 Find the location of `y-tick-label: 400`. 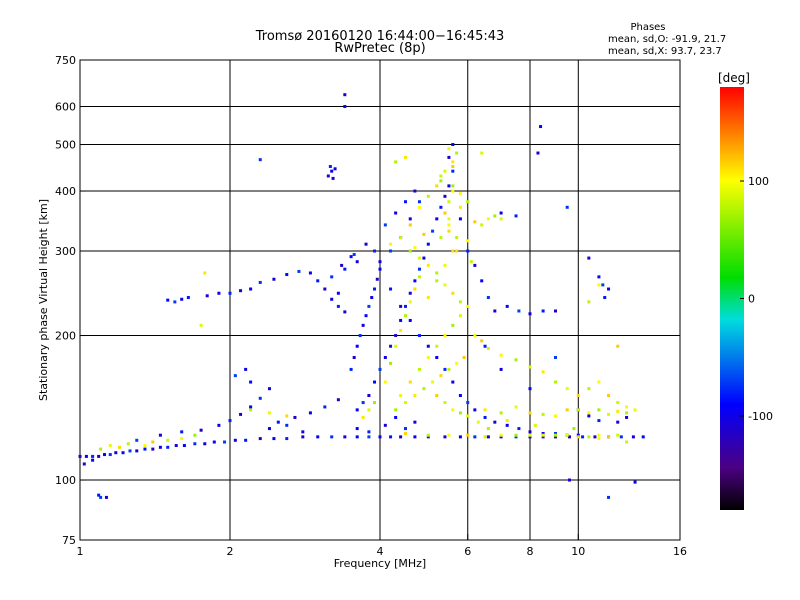

y-tick-label: 400 is located at coordinates (65, 191).